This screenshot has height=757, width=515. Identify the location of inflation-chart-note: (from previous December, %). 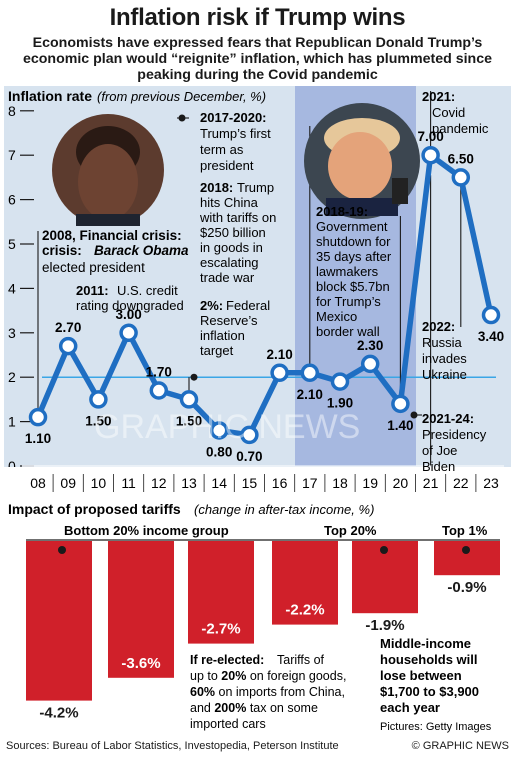
(181, 96).